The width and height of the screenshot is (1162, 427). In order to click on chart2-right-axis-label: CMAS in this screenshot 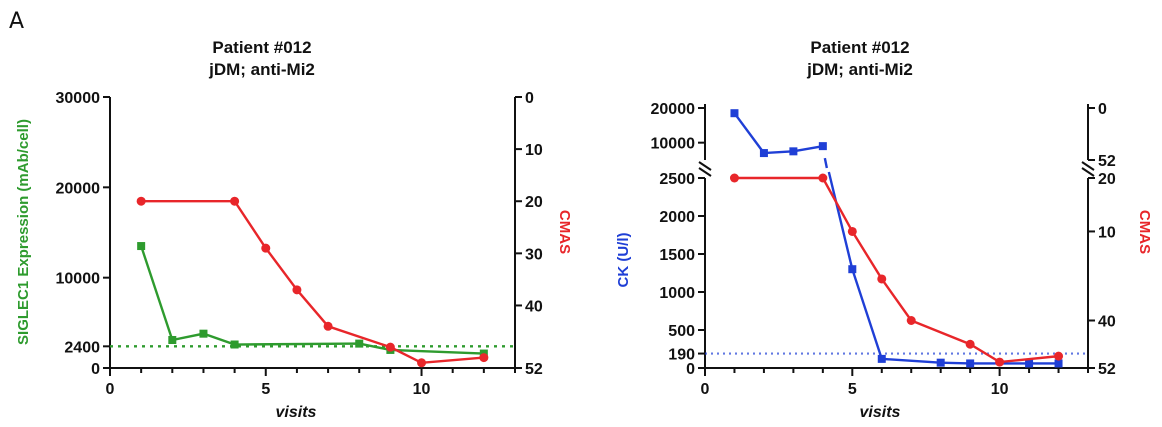, I will do `click(1144, 232)`.